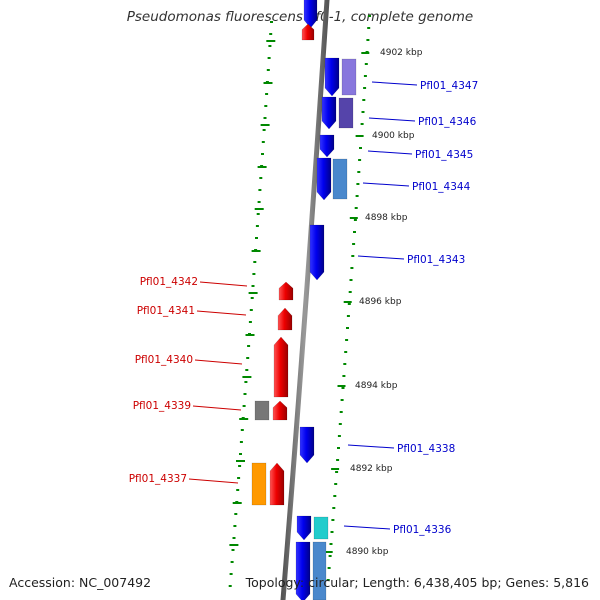 This screenshot has height=600, width=600. I want to click on scale-label: 4890 kbp, so click(367, 552).